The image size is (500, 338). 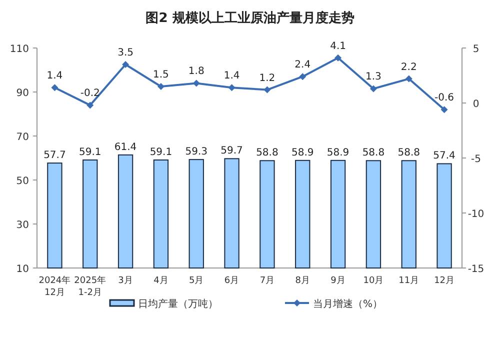 What do you see at coordinates (374, 77) in the screenshot?
I see `data-label: 1.3` at bounding box center [374, 77].